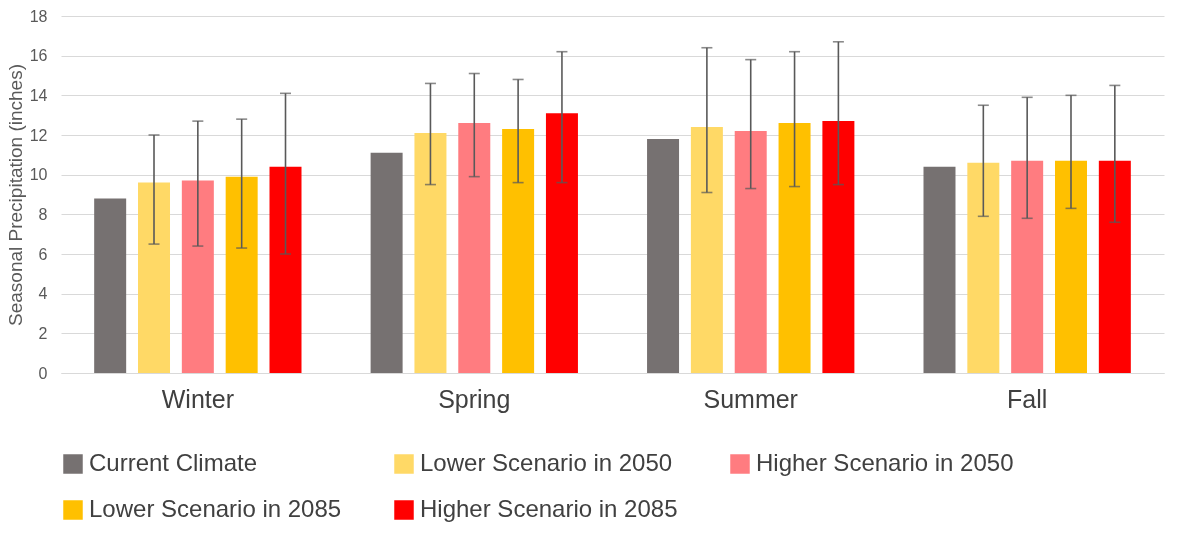 The width and height of the screenshot is (1196, 544). Describe the element at coordinates (38, 95) in the screenshot. I see `y-tick-label: 14` at that location.